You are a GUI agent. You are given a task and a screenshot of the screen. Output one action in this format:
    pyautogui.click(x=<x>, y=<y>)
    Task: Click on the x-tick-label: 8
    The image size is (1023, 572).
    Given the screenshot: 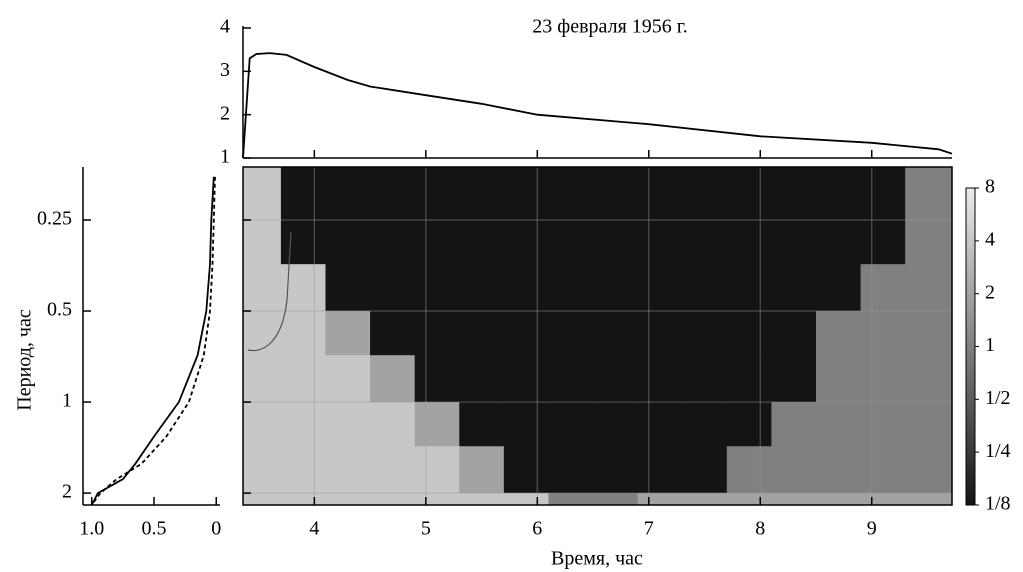 What is the action you would take?
    pyautogui.click(x=760, y=529)
    